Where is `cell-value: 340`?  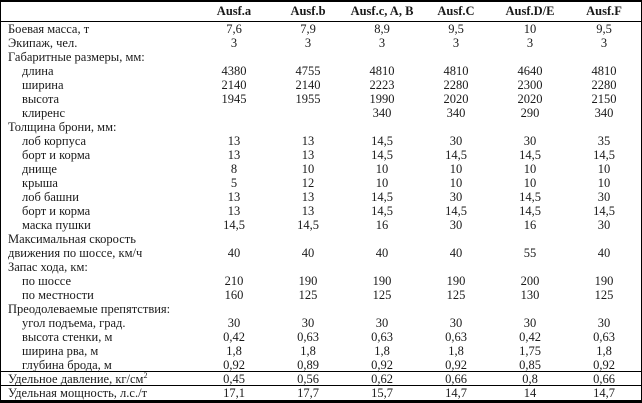 cell-value: 340 is located at coordinates (604, 113).